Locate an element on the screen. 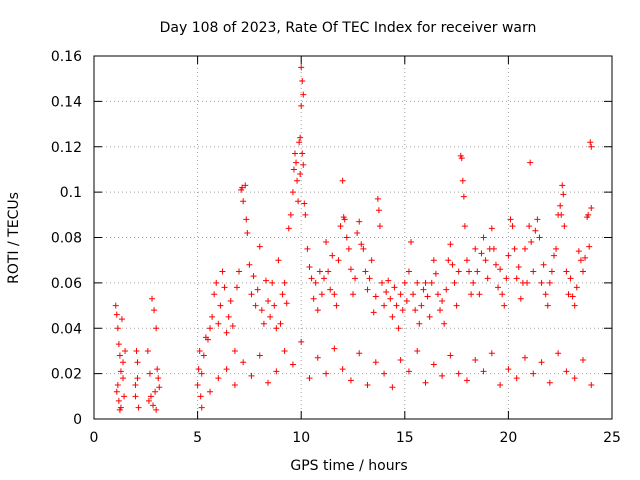  y-tick-label: 0.1 is located at coordinates (71, 193).